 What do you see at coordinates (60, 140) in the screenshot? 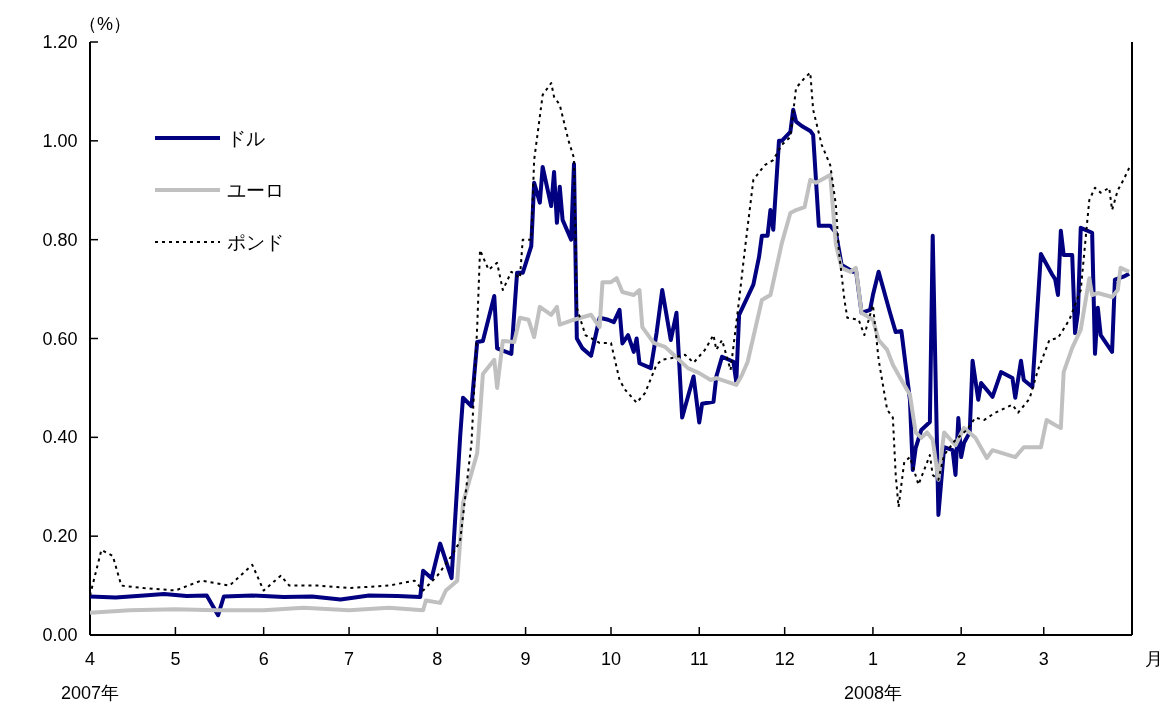
I see `y-tick-label: 1.00` at bounding box center [60, 140].